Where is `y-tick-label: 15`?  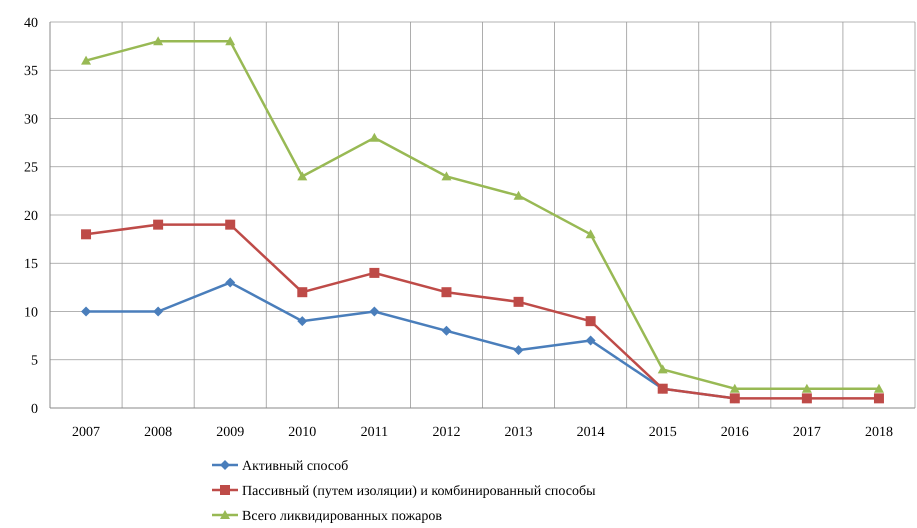 y-tick-label: 15 is located at coordinates (31, 264).